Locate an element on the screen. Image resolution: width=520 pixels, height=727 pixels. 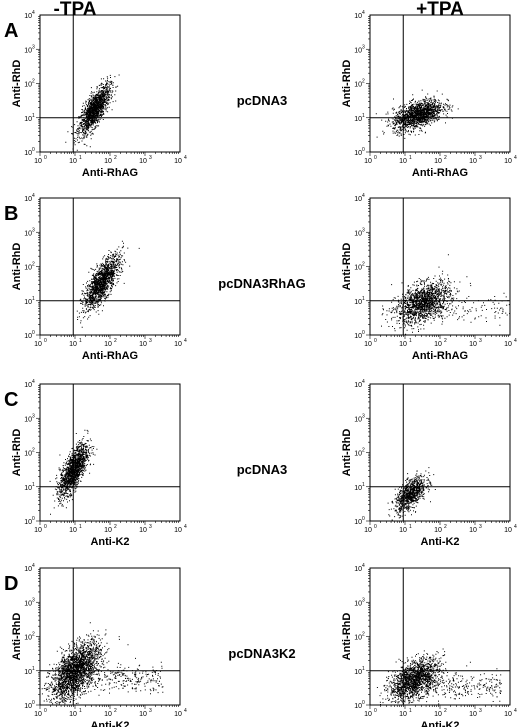
row-label: pcDNA3K2 is located at coordinates (261, 653).